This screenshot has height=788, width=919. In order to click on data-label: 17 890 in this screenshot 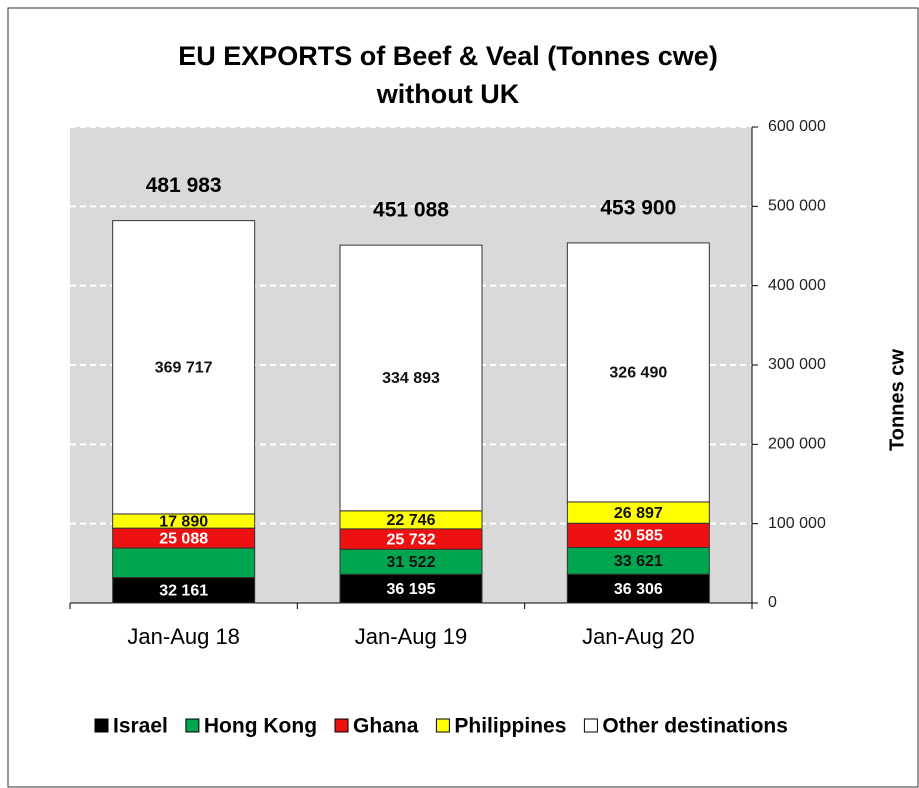, I will do `click(183, 521)`.